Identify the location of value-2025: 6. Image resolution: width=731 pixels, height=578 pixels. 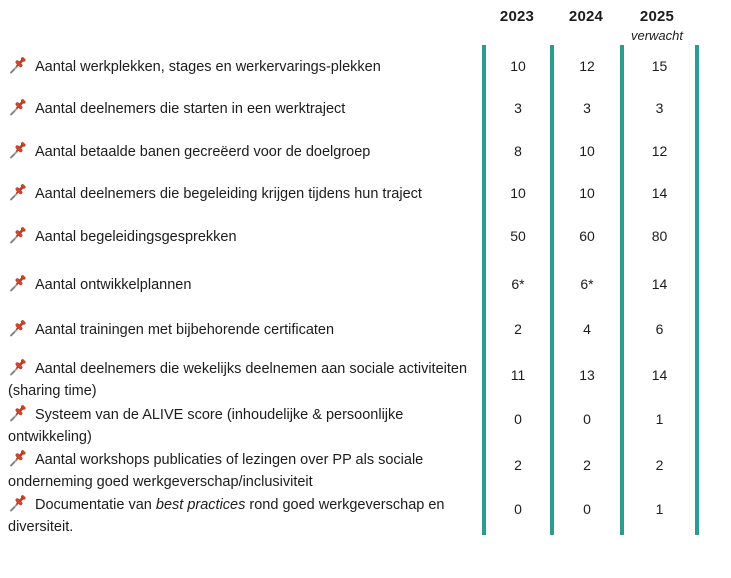
(659, 329).